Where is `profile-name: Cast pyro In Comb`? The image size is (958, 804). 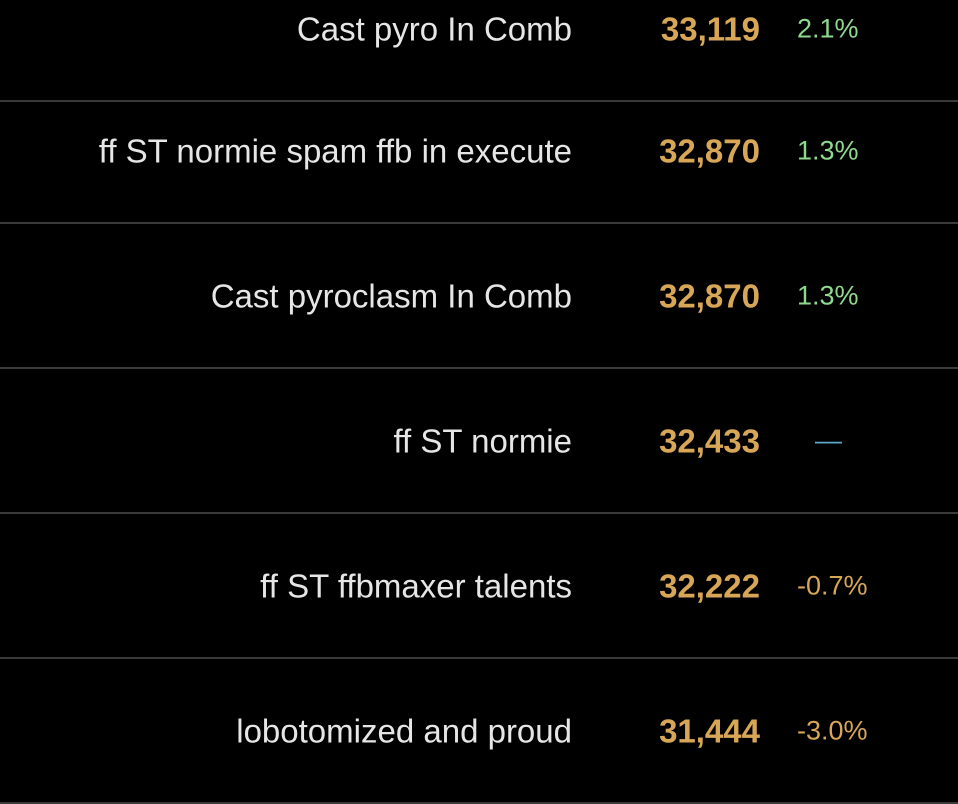
profile-name: Cast pyro In Comb is located at coordinates (434, 29).